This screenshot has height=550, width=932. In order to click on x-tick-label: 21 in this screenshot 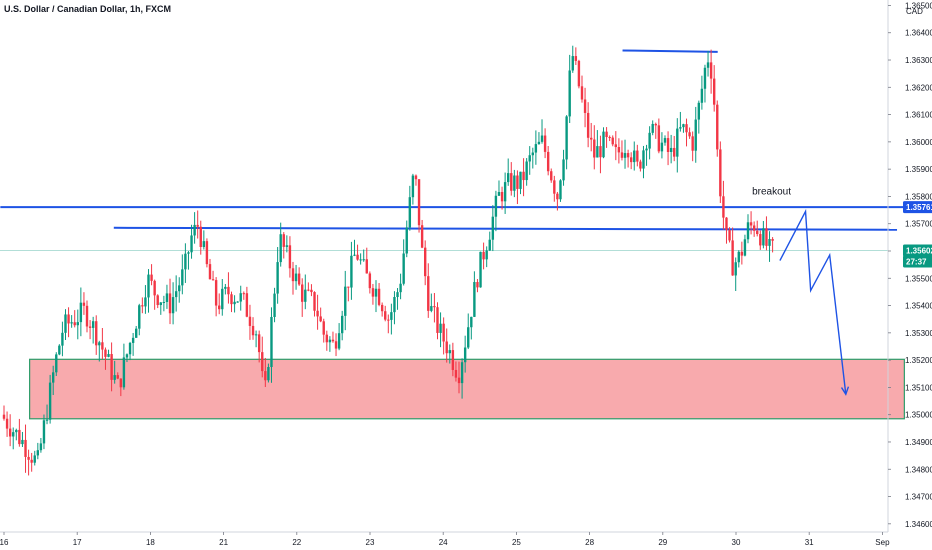, I will do `click(223, 542)`.